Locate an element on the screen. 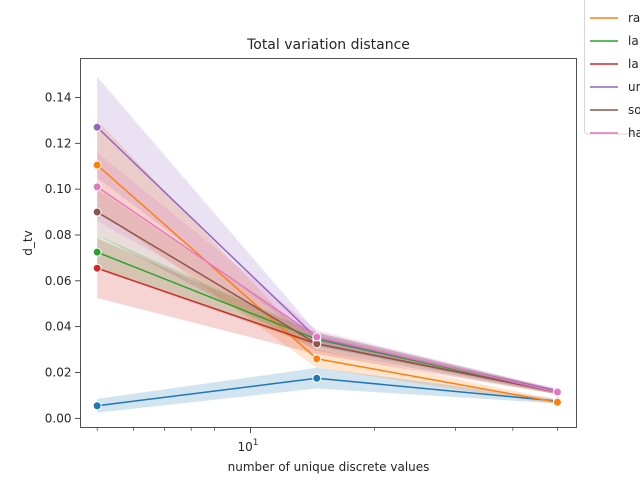 The image size is (640, 480). y-axis-label: d_tv is located at coordinates (28, 242).